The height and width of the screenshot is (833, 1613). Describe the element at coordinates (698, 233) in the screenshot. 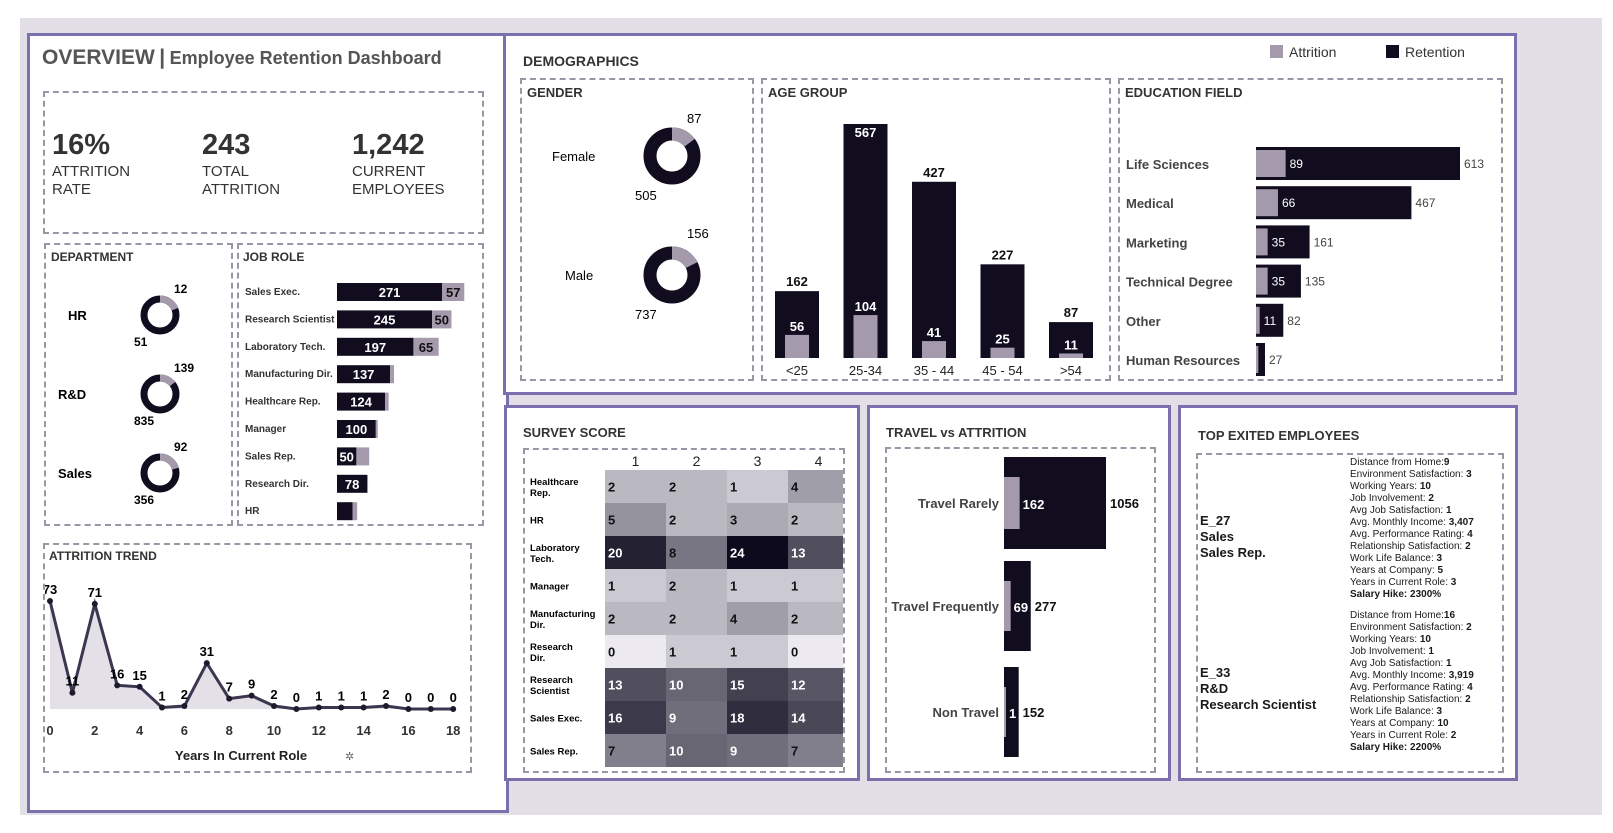

I see `gender-attrition-label: 156` at that location.